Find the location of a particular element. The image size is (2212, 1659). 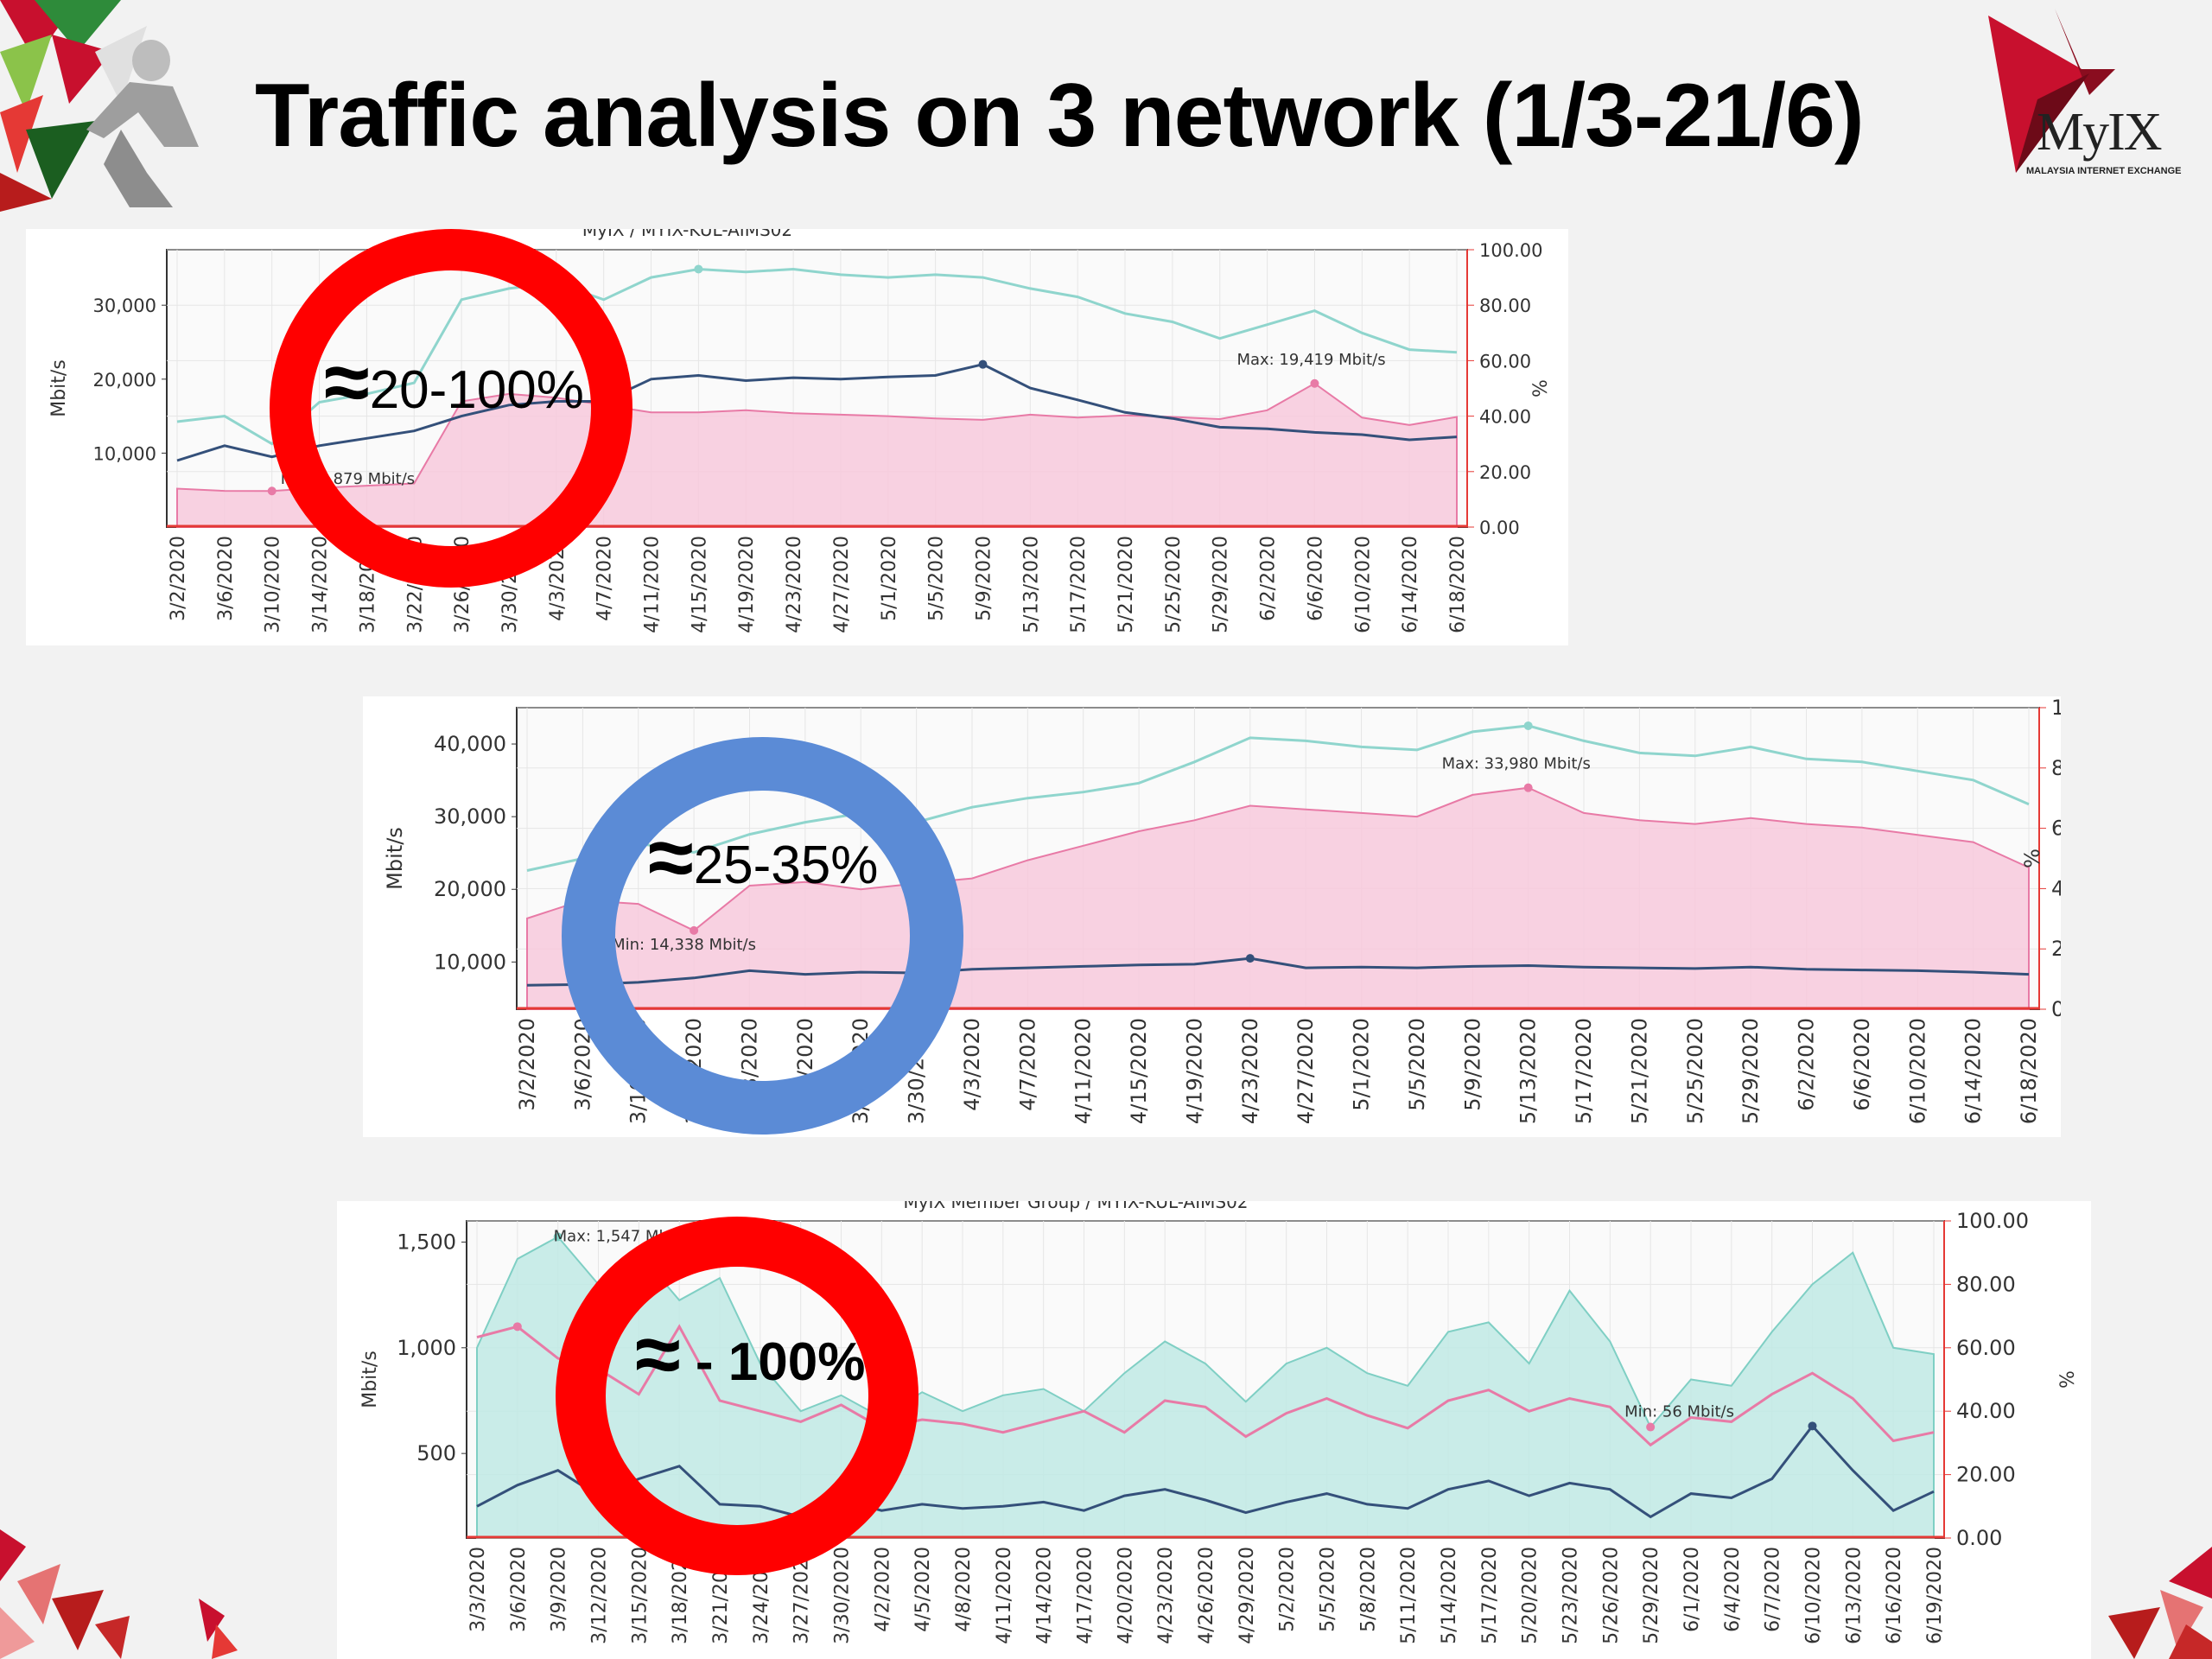

x-tick-label: 3/15/2020 is located at coordinates (640, 1595).